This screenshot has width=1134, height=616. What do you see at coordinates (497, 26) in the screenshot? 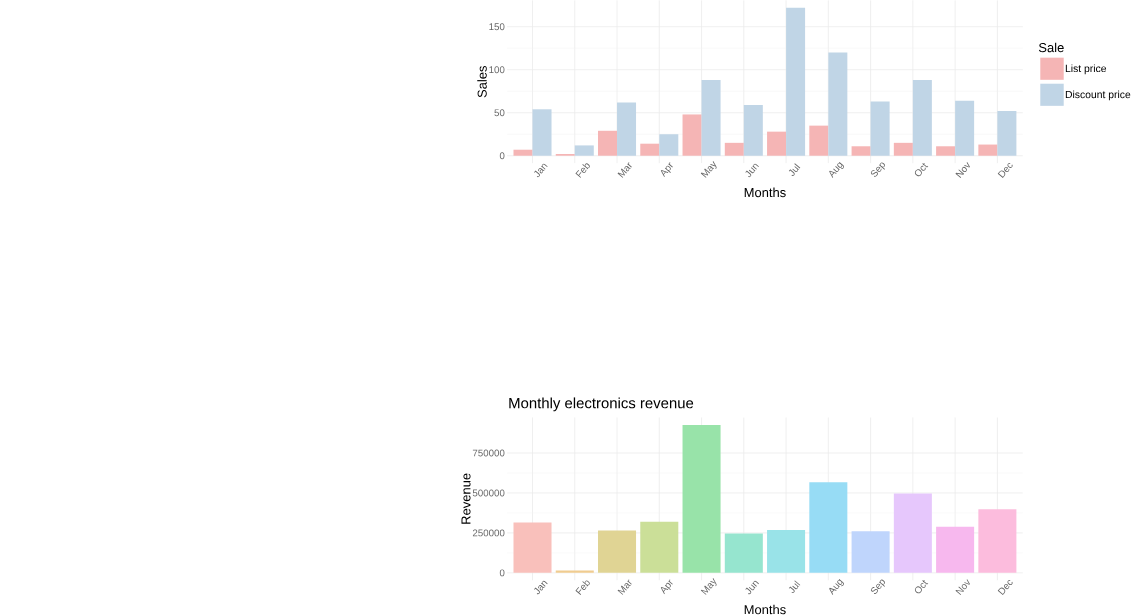
I see `y-tick-label: 150` at bounding box center [497, 26].